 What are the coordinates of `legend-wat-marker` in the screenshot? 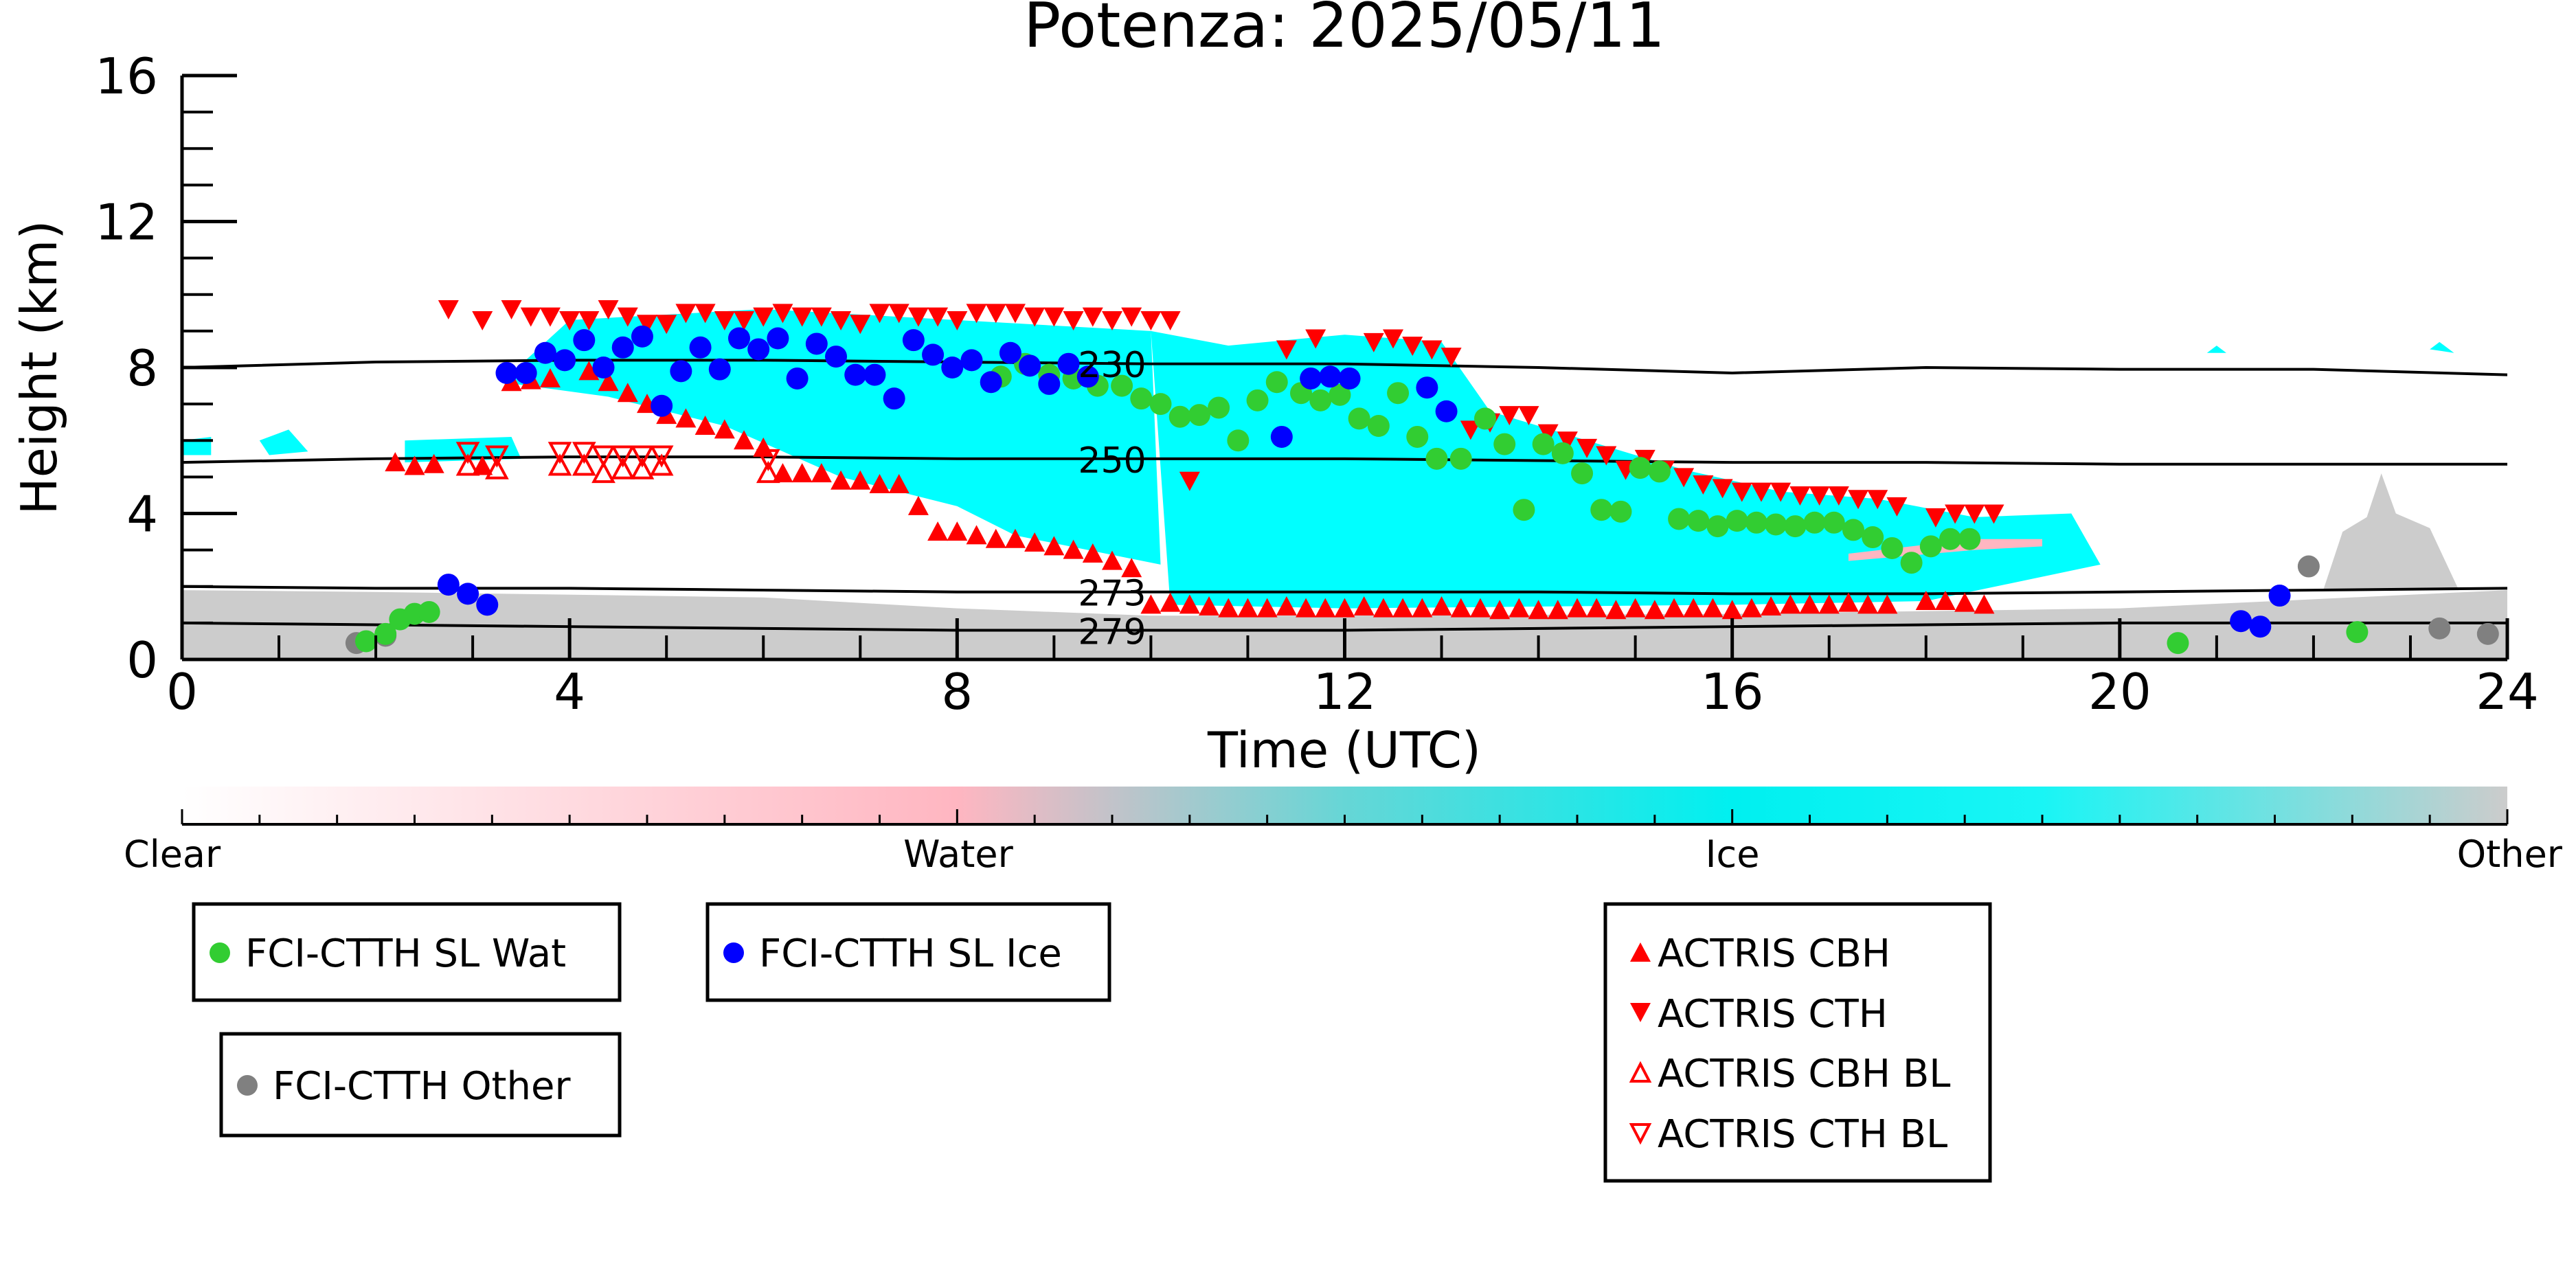 It's located at (220, 952).